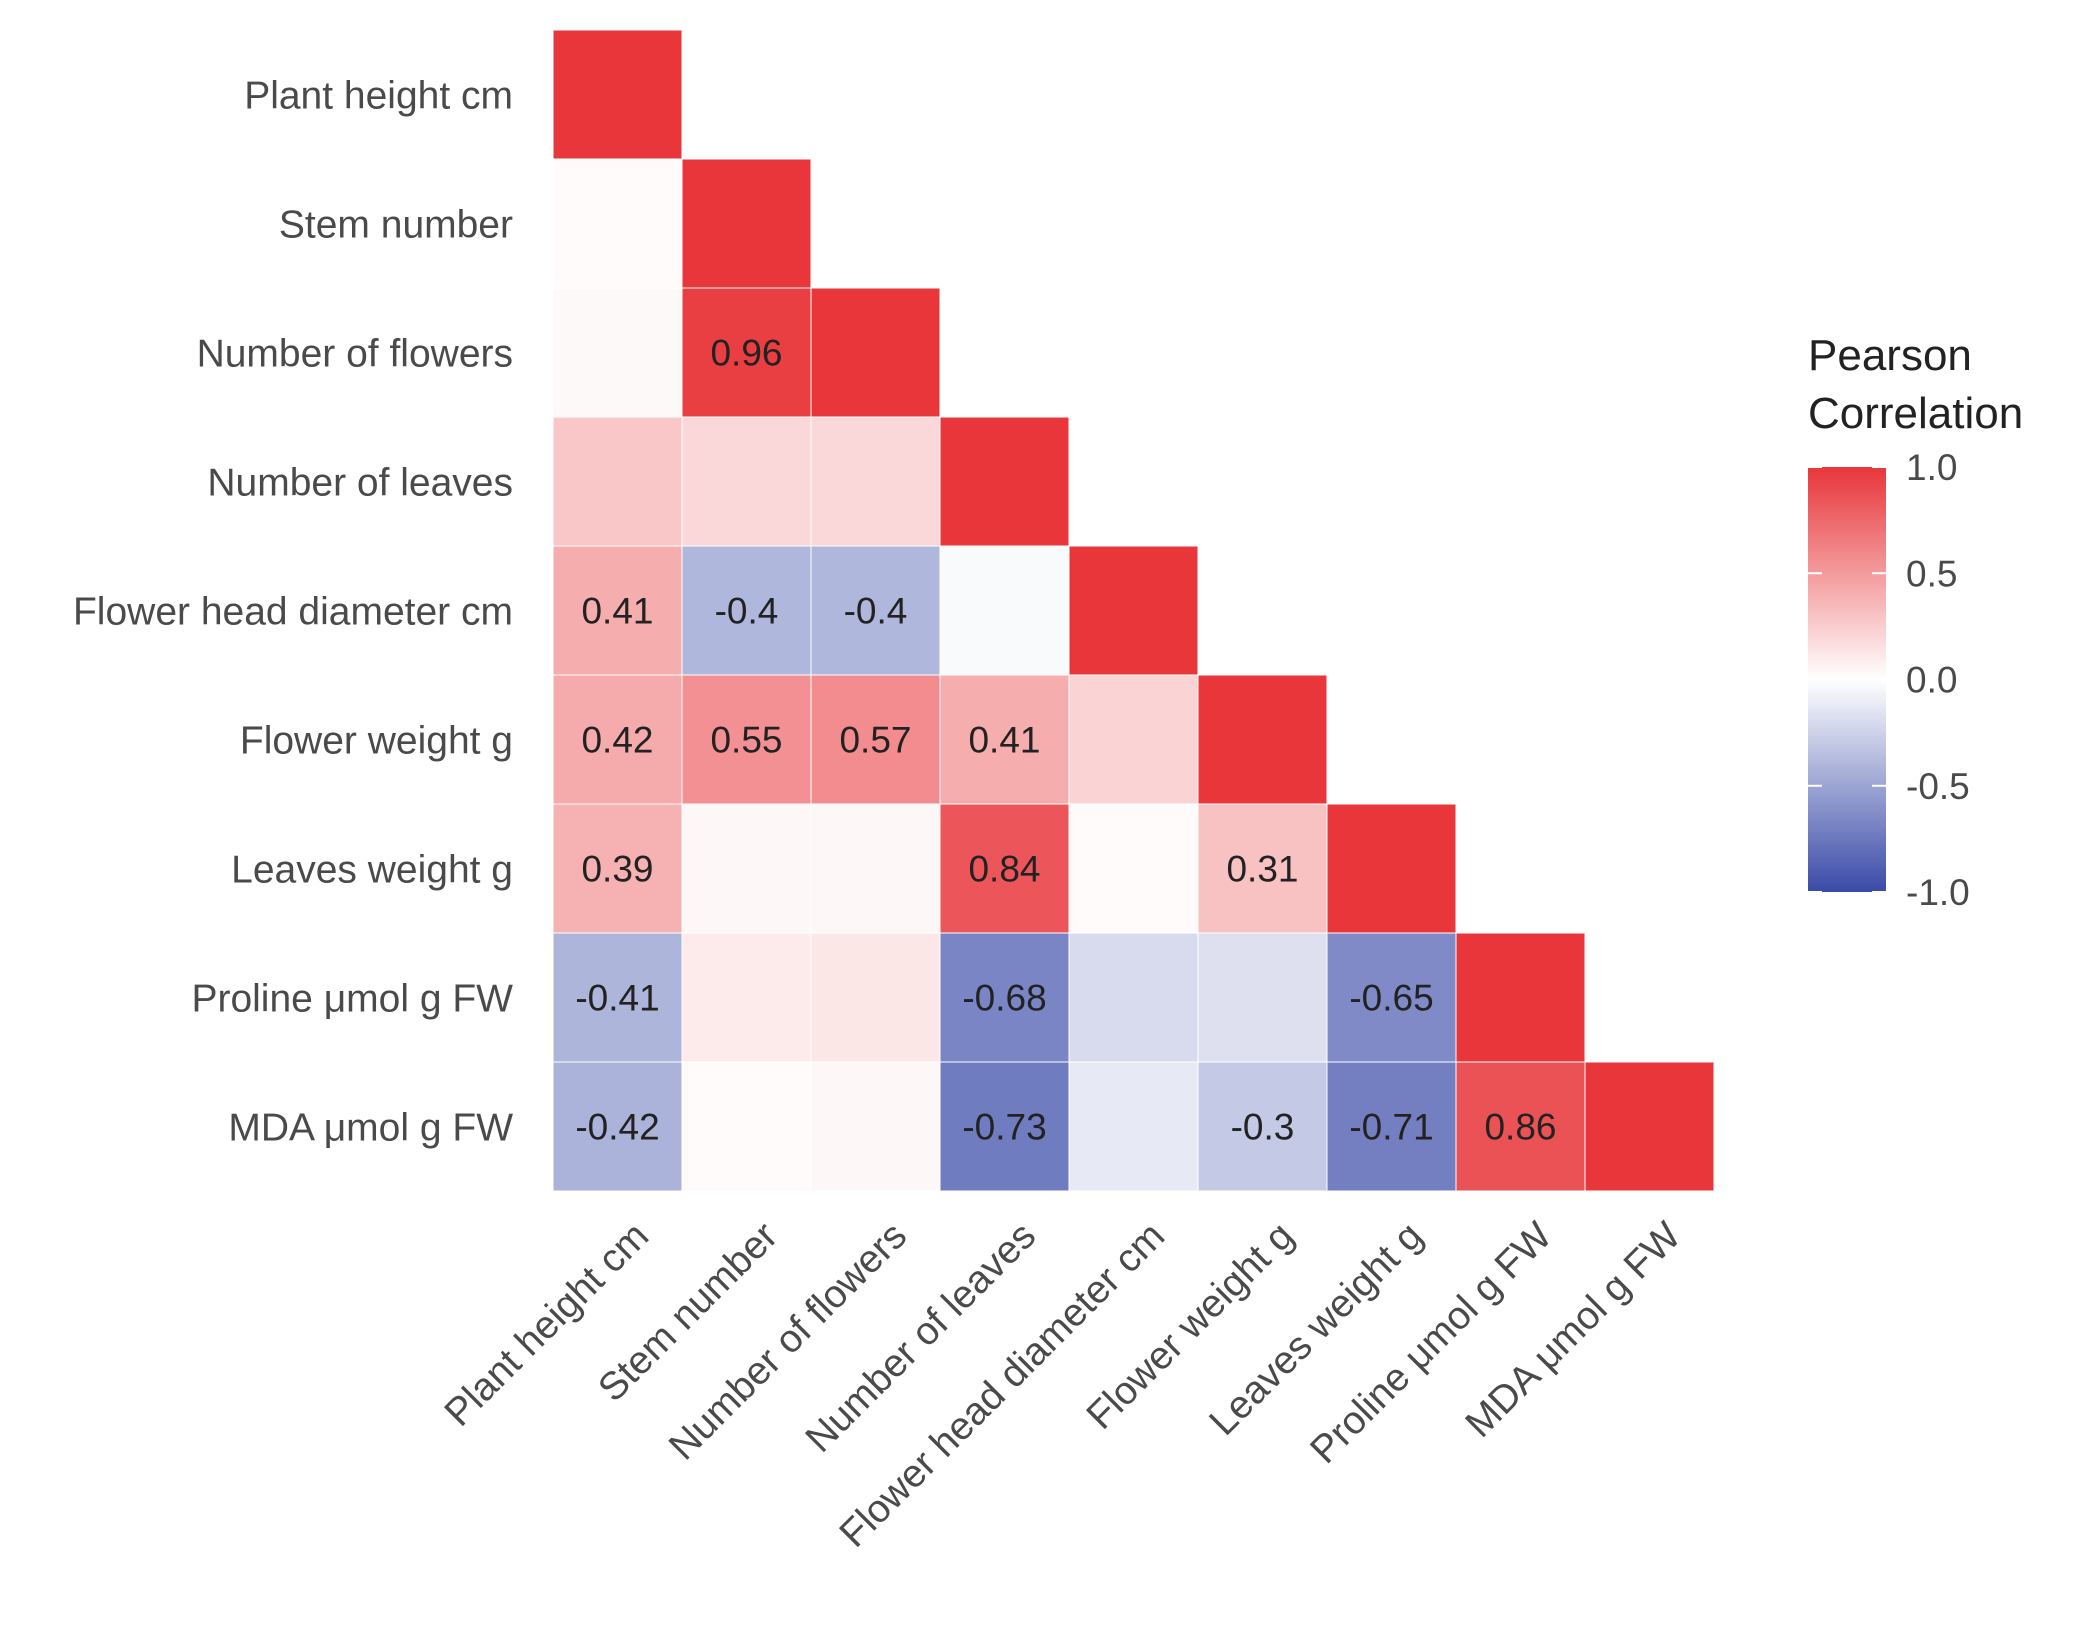  I want to click on heatmap-cell-r7-c7, so click(1520, 997).